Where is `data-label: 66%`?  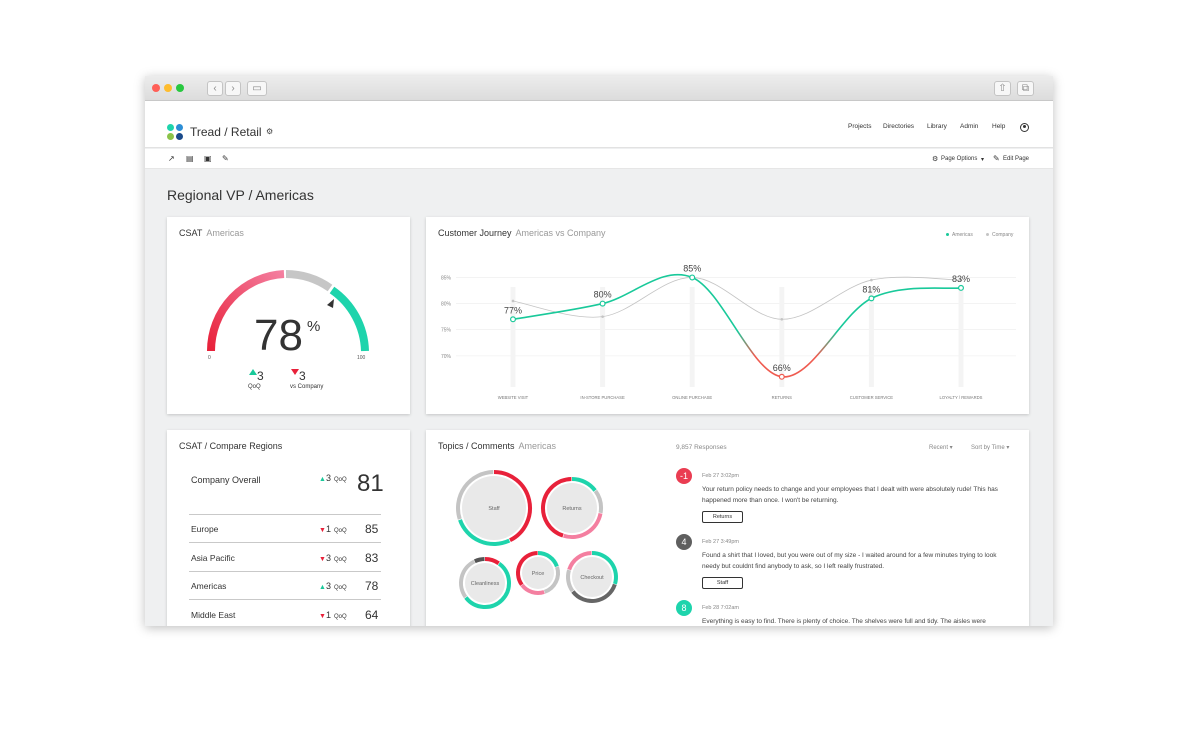 data-label: 66% is located at coordinates (782, 368).